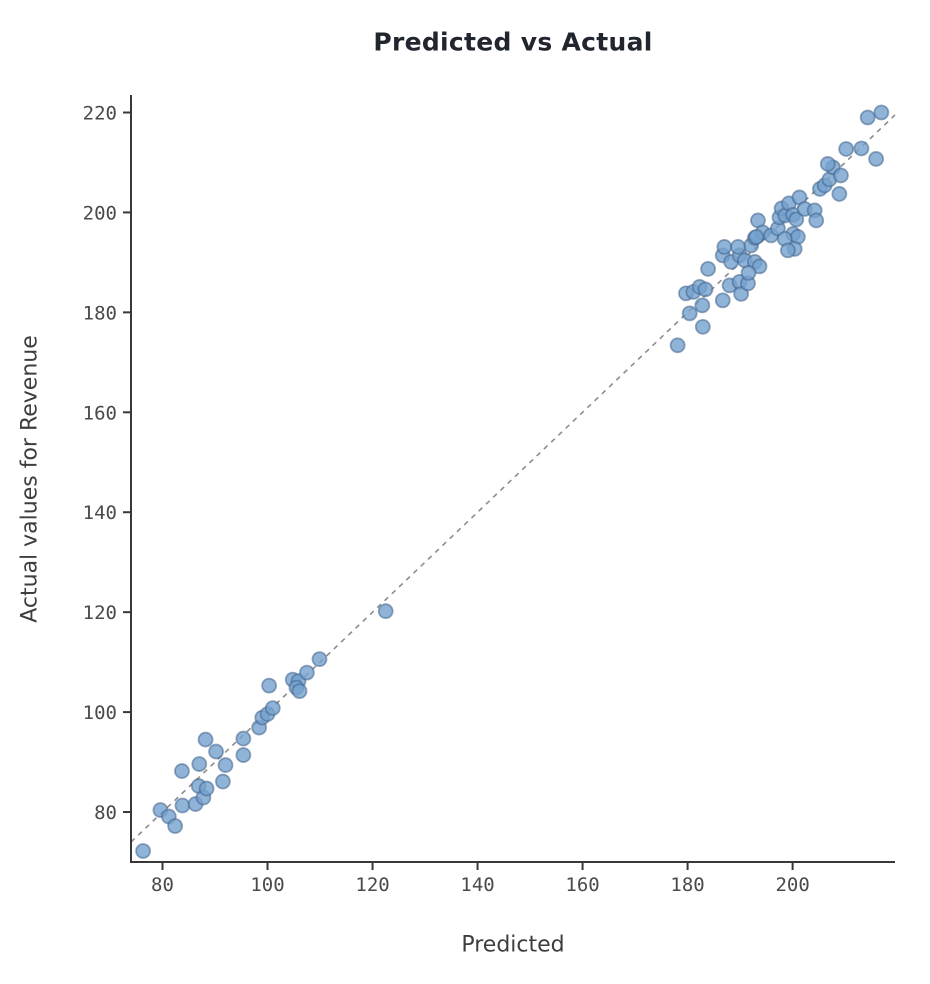 Image resolution: width=930 pixels, height=984 pixels. What do you see at coordinates (513, 945) in the screenshot?
I see `x-axis-label: Predicted` at bounding box center [513, 945].